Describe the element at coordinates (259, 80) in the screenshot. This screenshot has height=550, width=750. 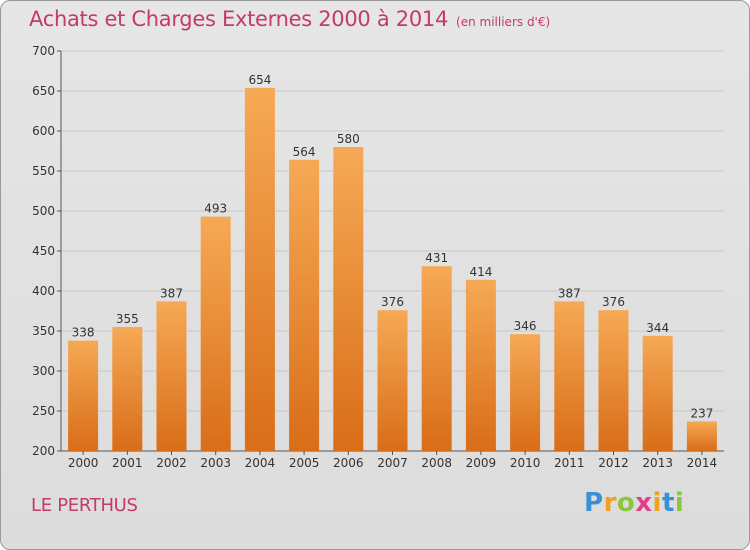
I see `bar-value-label: 654` at that location.